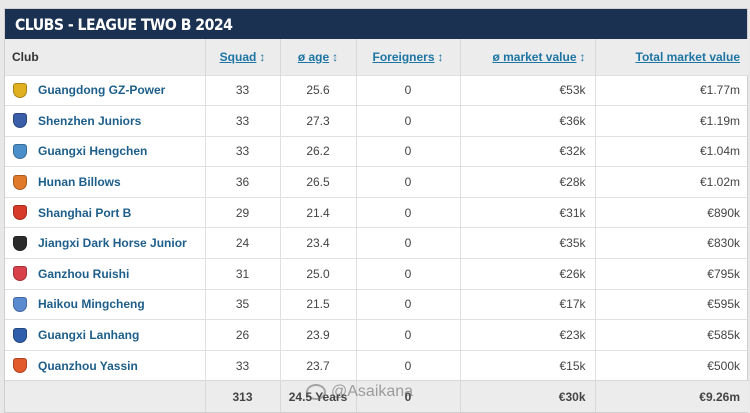  I want to click on avg-market-value-cell: €17k, so click(527, 304).